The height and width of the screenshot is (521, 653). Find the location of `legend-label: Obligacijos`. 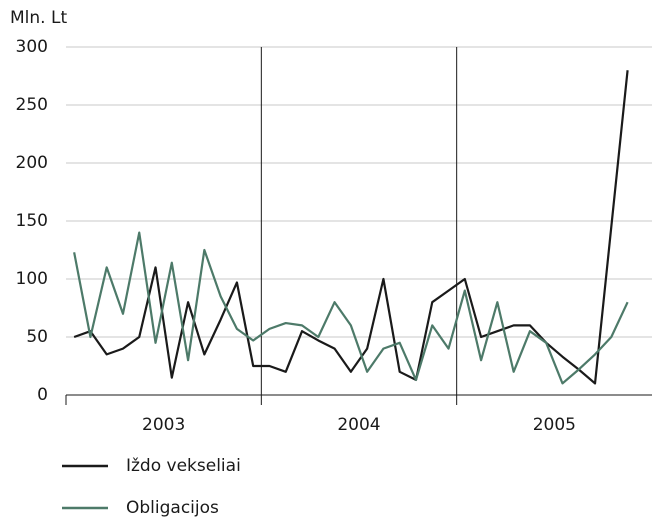

legend-label: Obligacijos is located at coordinates (172, 508).